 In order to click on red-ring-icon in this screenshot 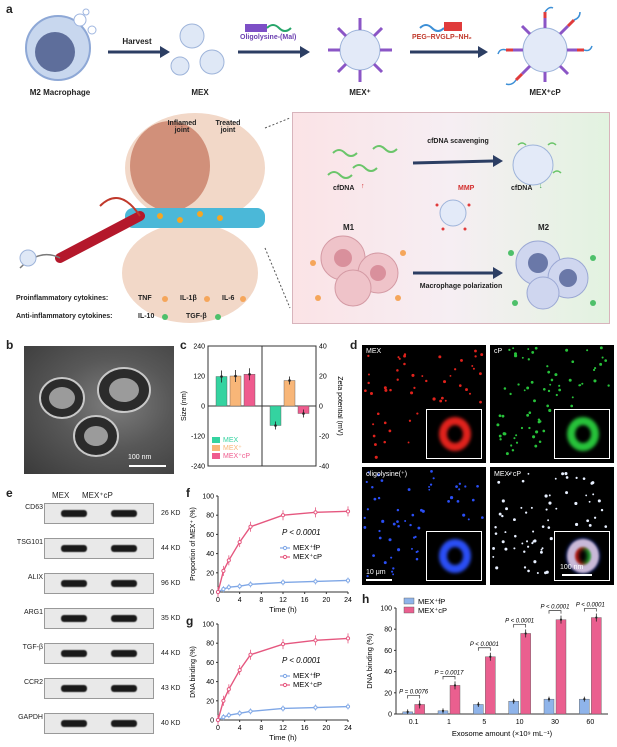, I will do `click(455, 434)`.